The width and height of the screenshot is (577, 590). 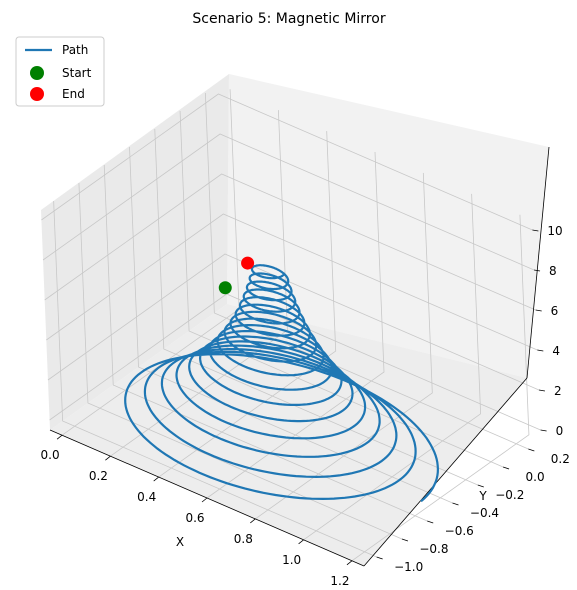 I want to click on z-tick-label: 10, so click(x=554, y=231).